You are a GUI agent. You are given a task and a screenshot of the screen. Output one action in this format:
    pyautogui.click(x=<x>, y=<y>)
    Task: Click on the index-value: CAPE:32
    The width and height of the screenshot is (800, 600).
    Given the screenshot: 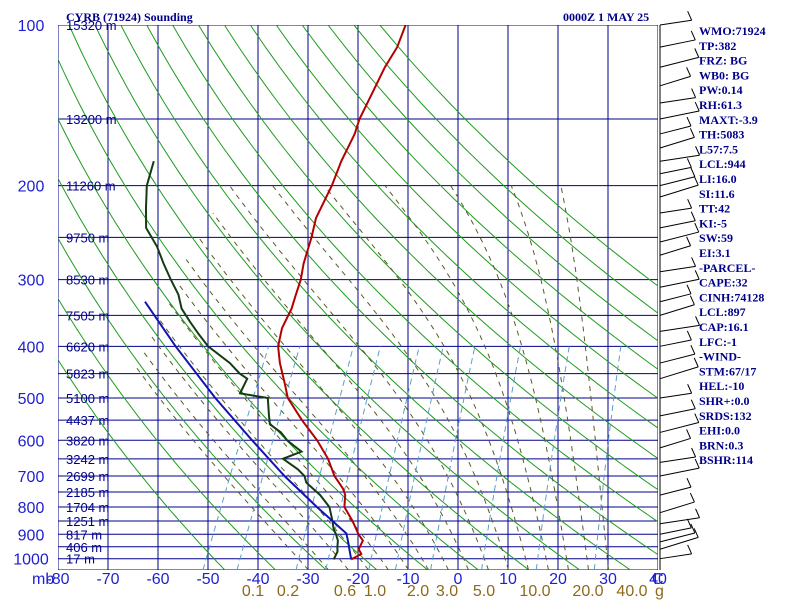 What is the action you would take?
    pyautogui.click(x=723, y=283)
    